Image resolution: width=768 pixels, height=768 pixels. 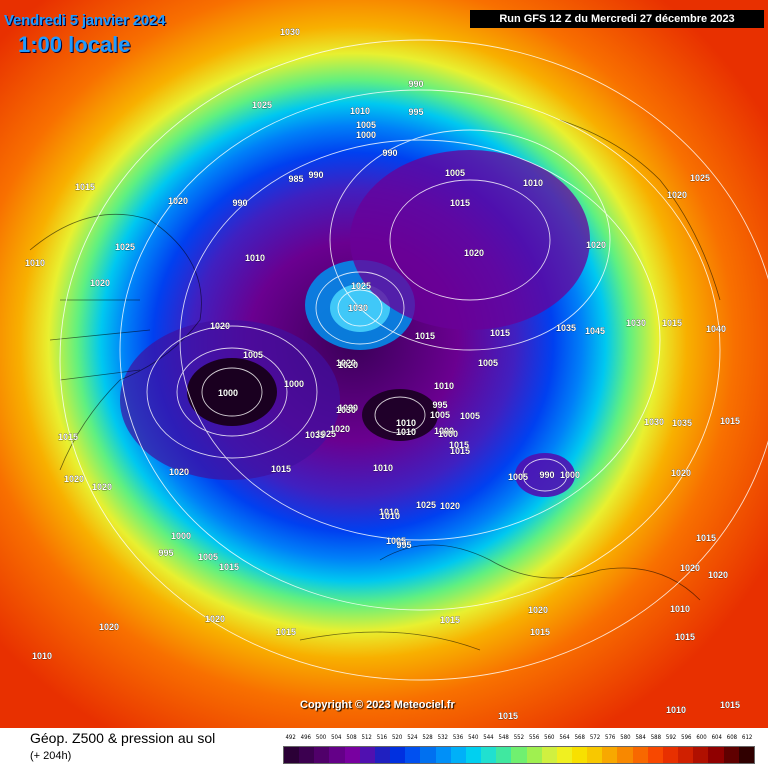 I want to click on legend-tick: 548, so click(x=503, y=737).